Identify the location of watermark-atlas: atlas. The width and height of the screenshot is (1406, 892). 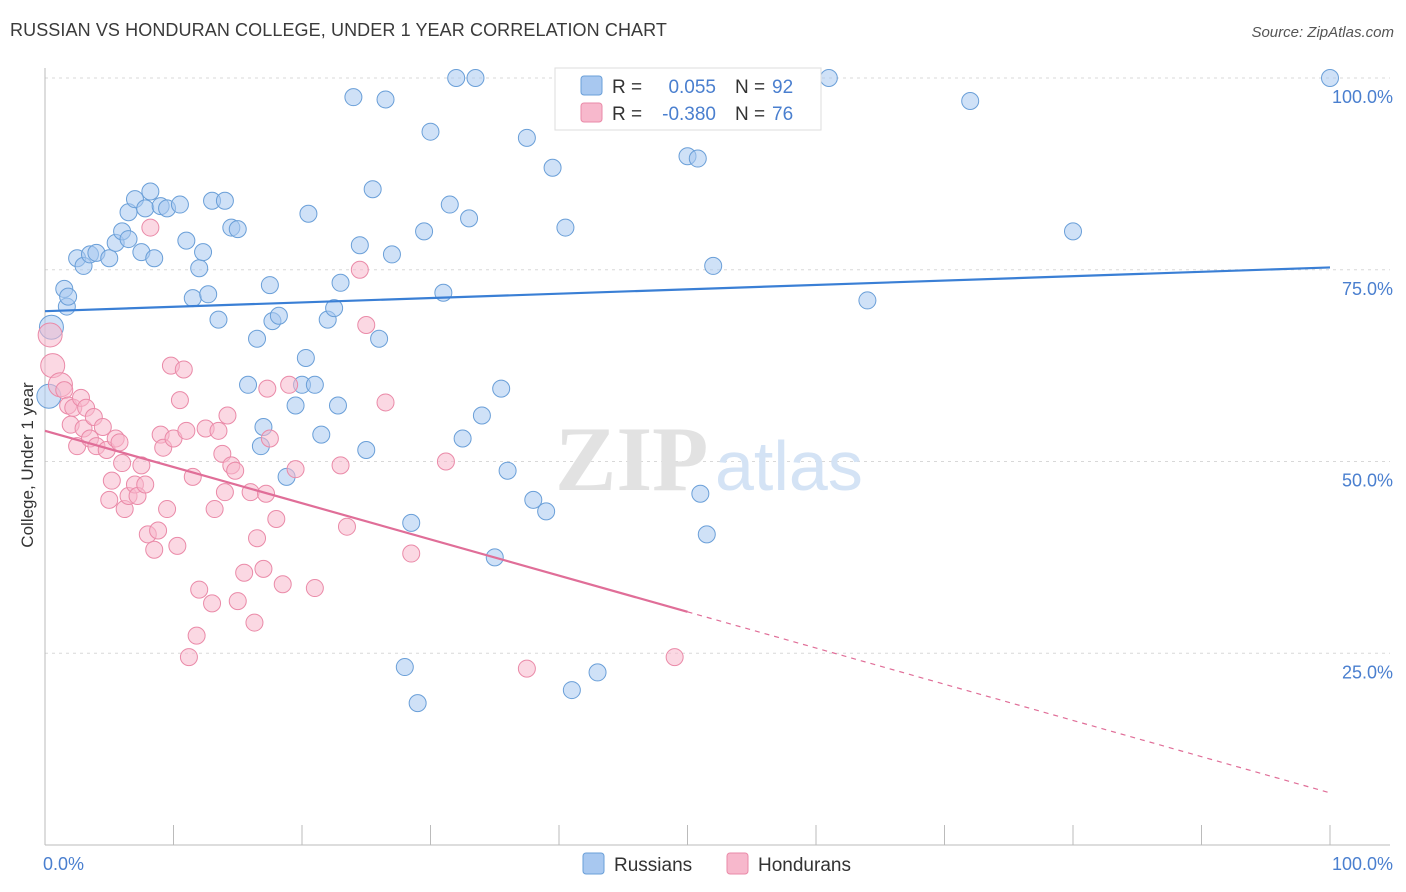
(789, 466).